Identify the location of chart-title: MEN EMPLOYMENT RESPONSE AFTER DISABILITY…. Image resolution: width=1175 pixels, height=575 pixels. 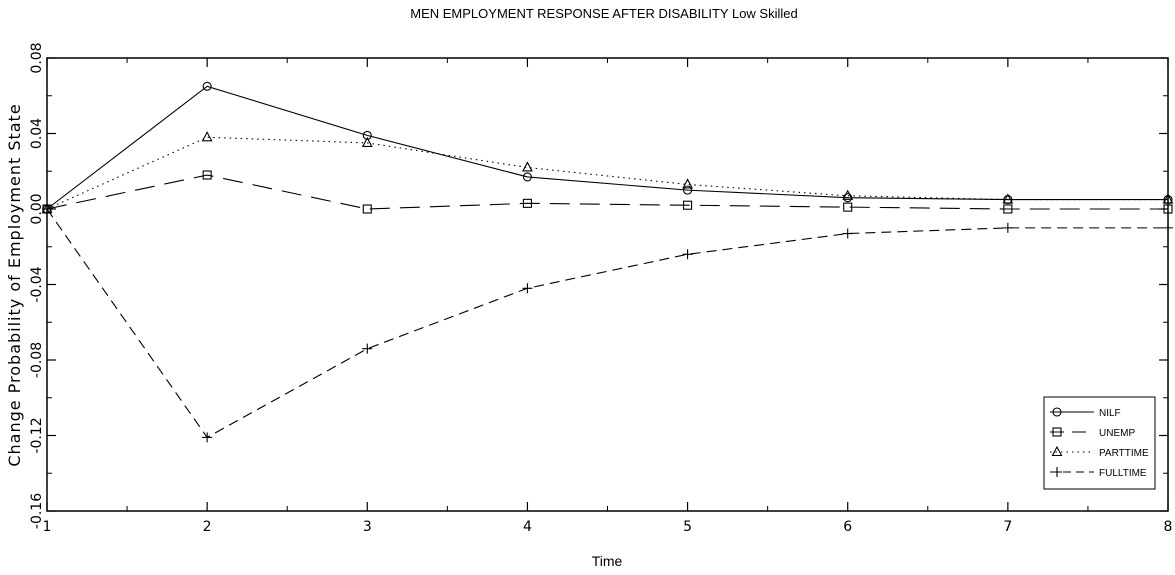
(603, 13).